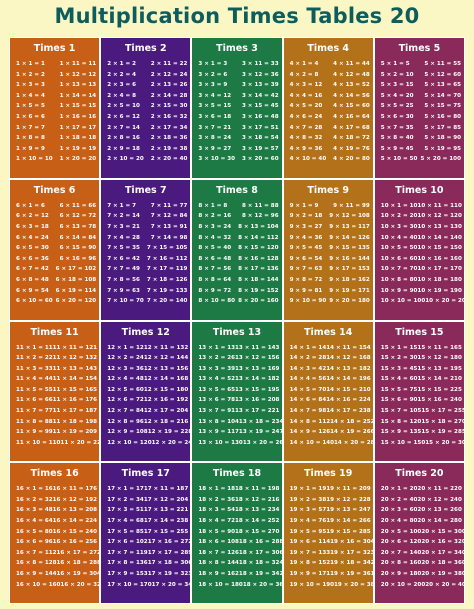 The height and width of the screenshot is (609, 474). What do you see at coordinates (419, 521) in the screenshot?
I see `equation-row: 20 × 4 = 80 20 × 14 = 280` at bounding box center [419, 521].